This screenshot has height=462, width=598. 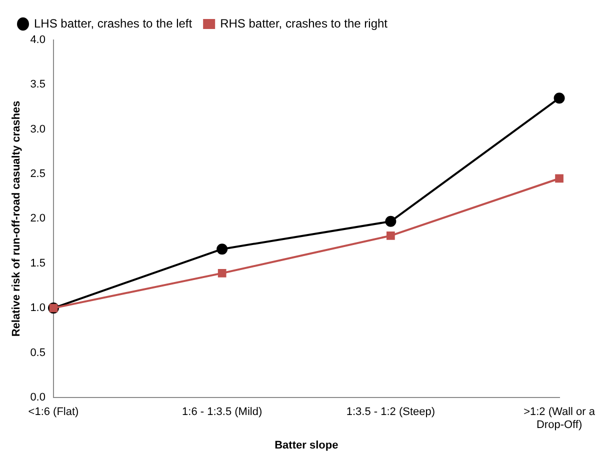 I want to click on y-tick-label: 3.0, so click(x=38, y=129).